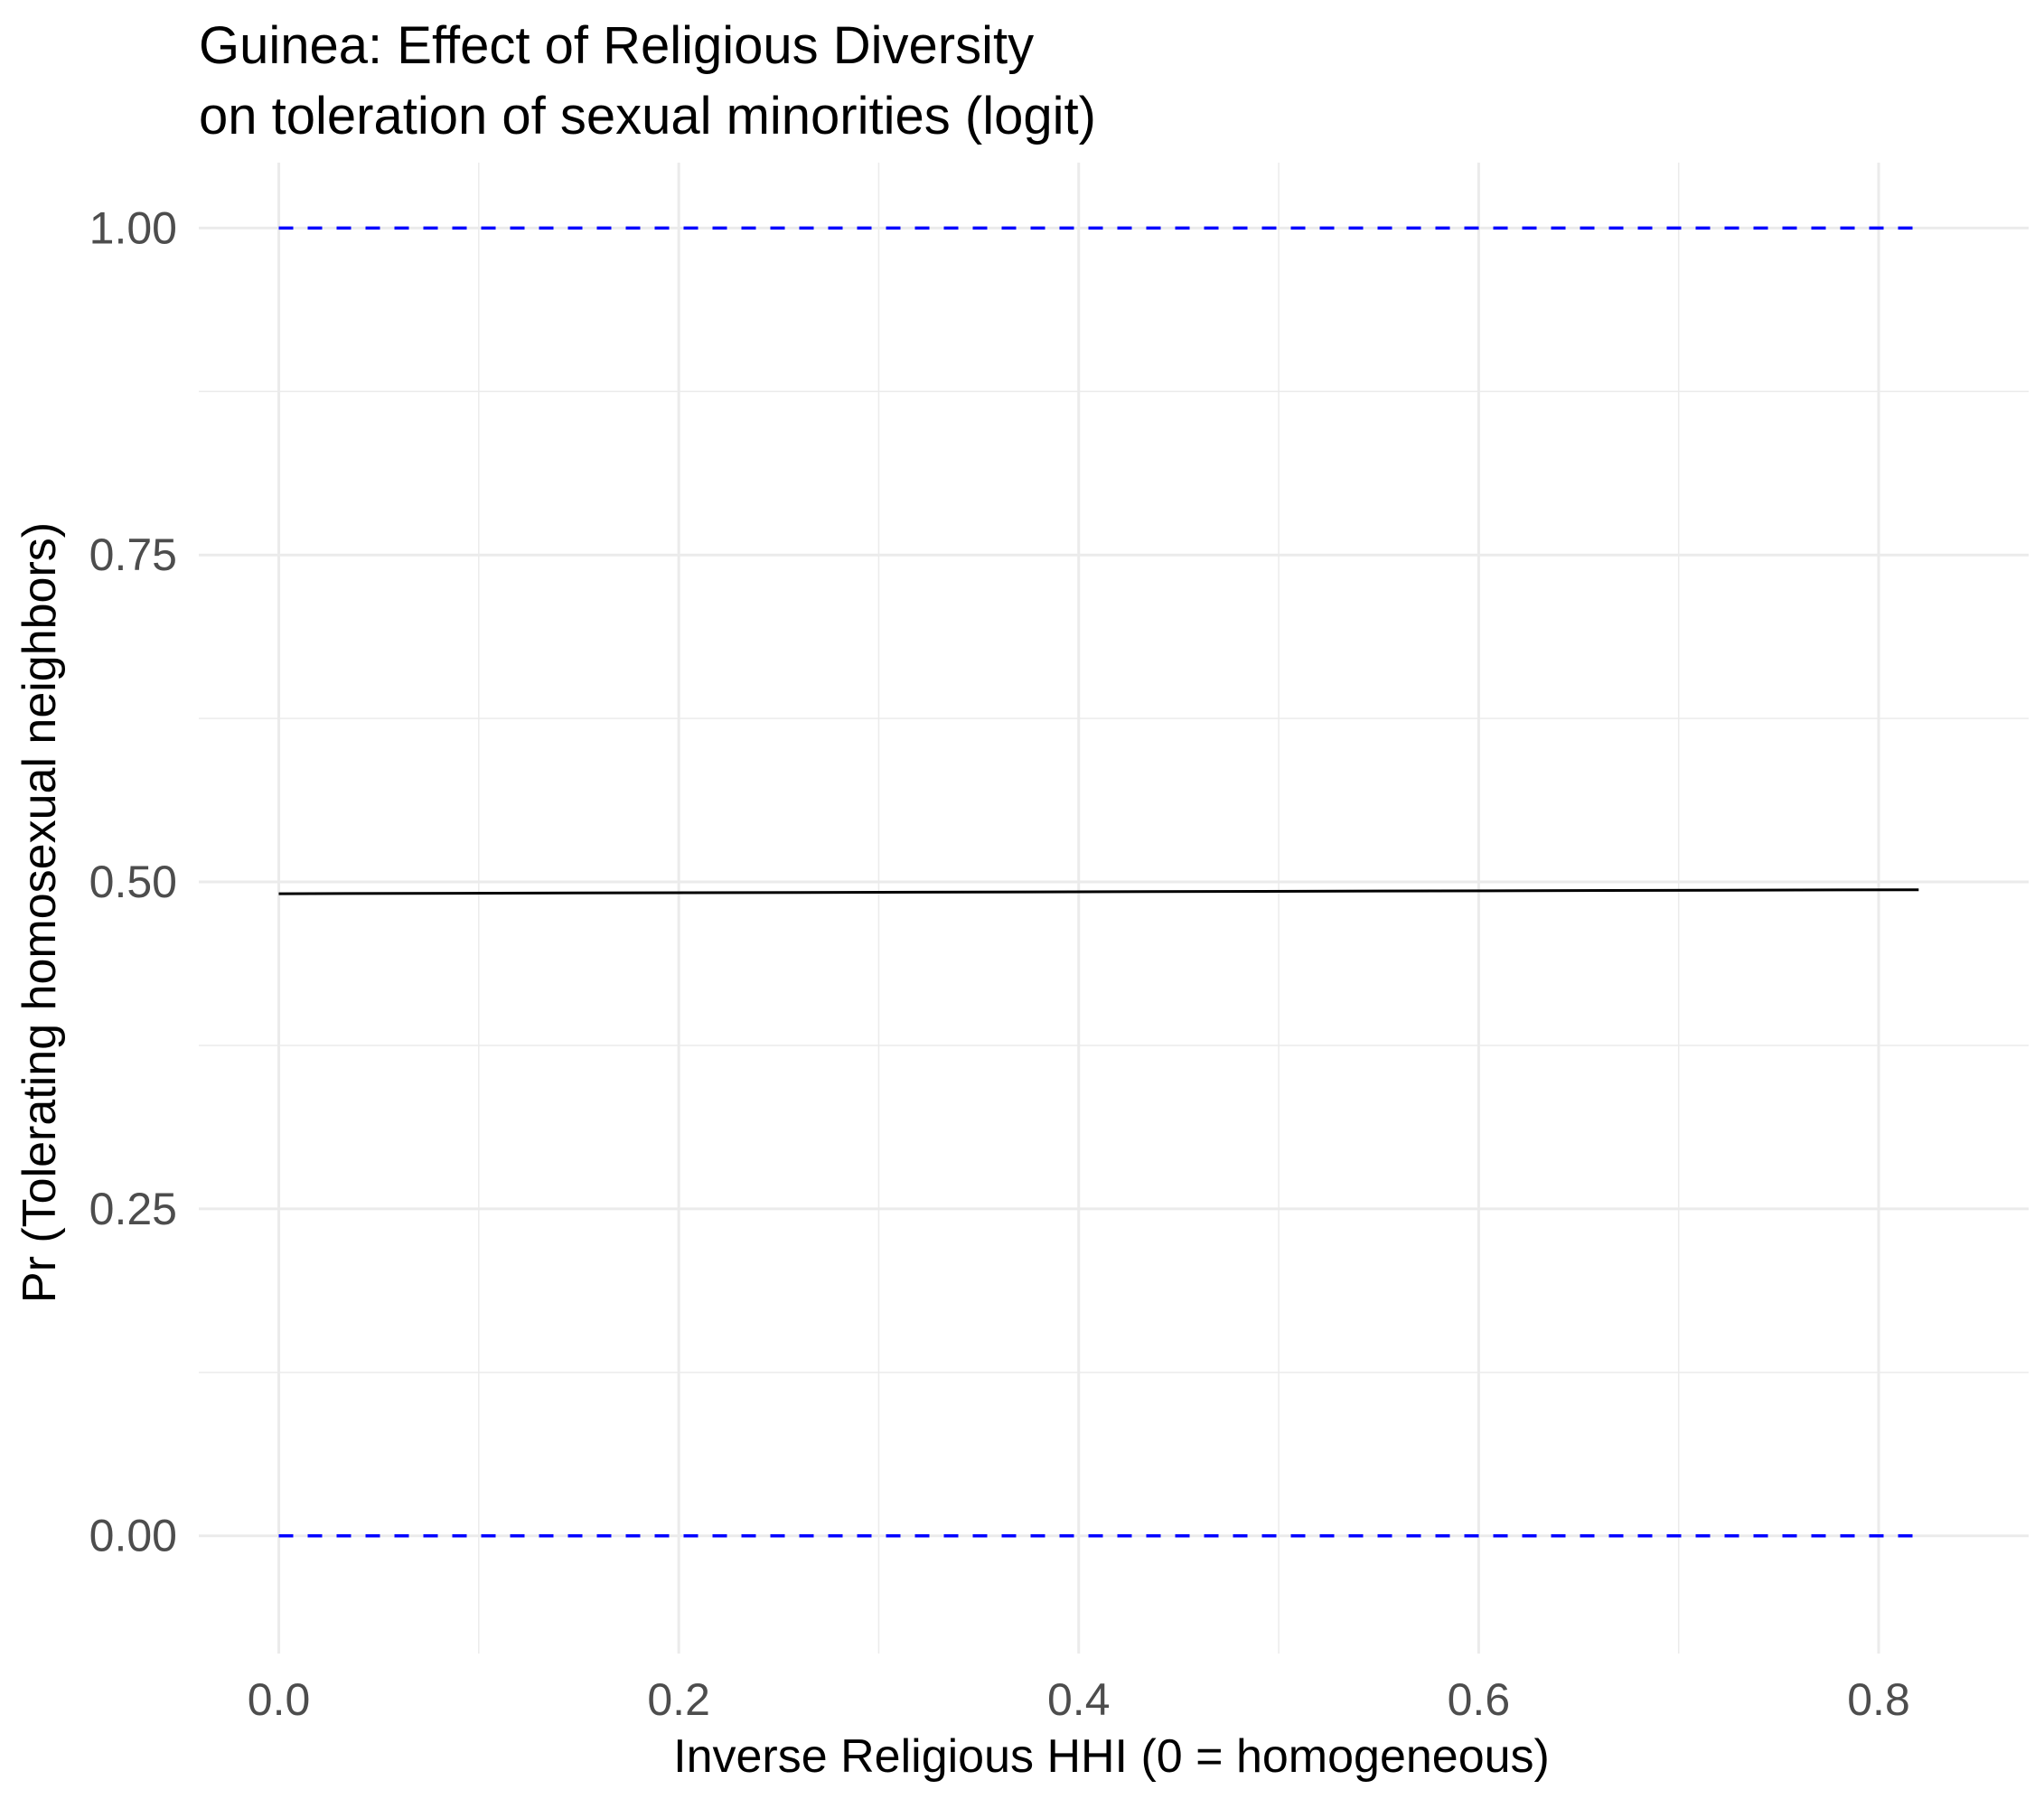 The width and height of the screenshot is (2044, 1799). What do you see at coordinates (1111, 1756) in the screenshot?
I see `x-axis-title: Inverse Religious HHI (0 = homogeneous)` at bounding box center [1111, 1756].